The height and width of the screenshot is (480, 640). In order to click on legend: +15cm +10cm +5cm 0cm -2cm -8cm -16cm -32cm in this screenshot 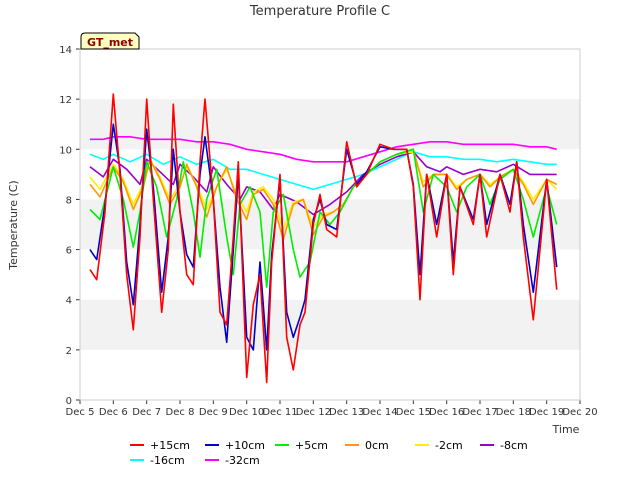, I will do `click(329, 453)`.